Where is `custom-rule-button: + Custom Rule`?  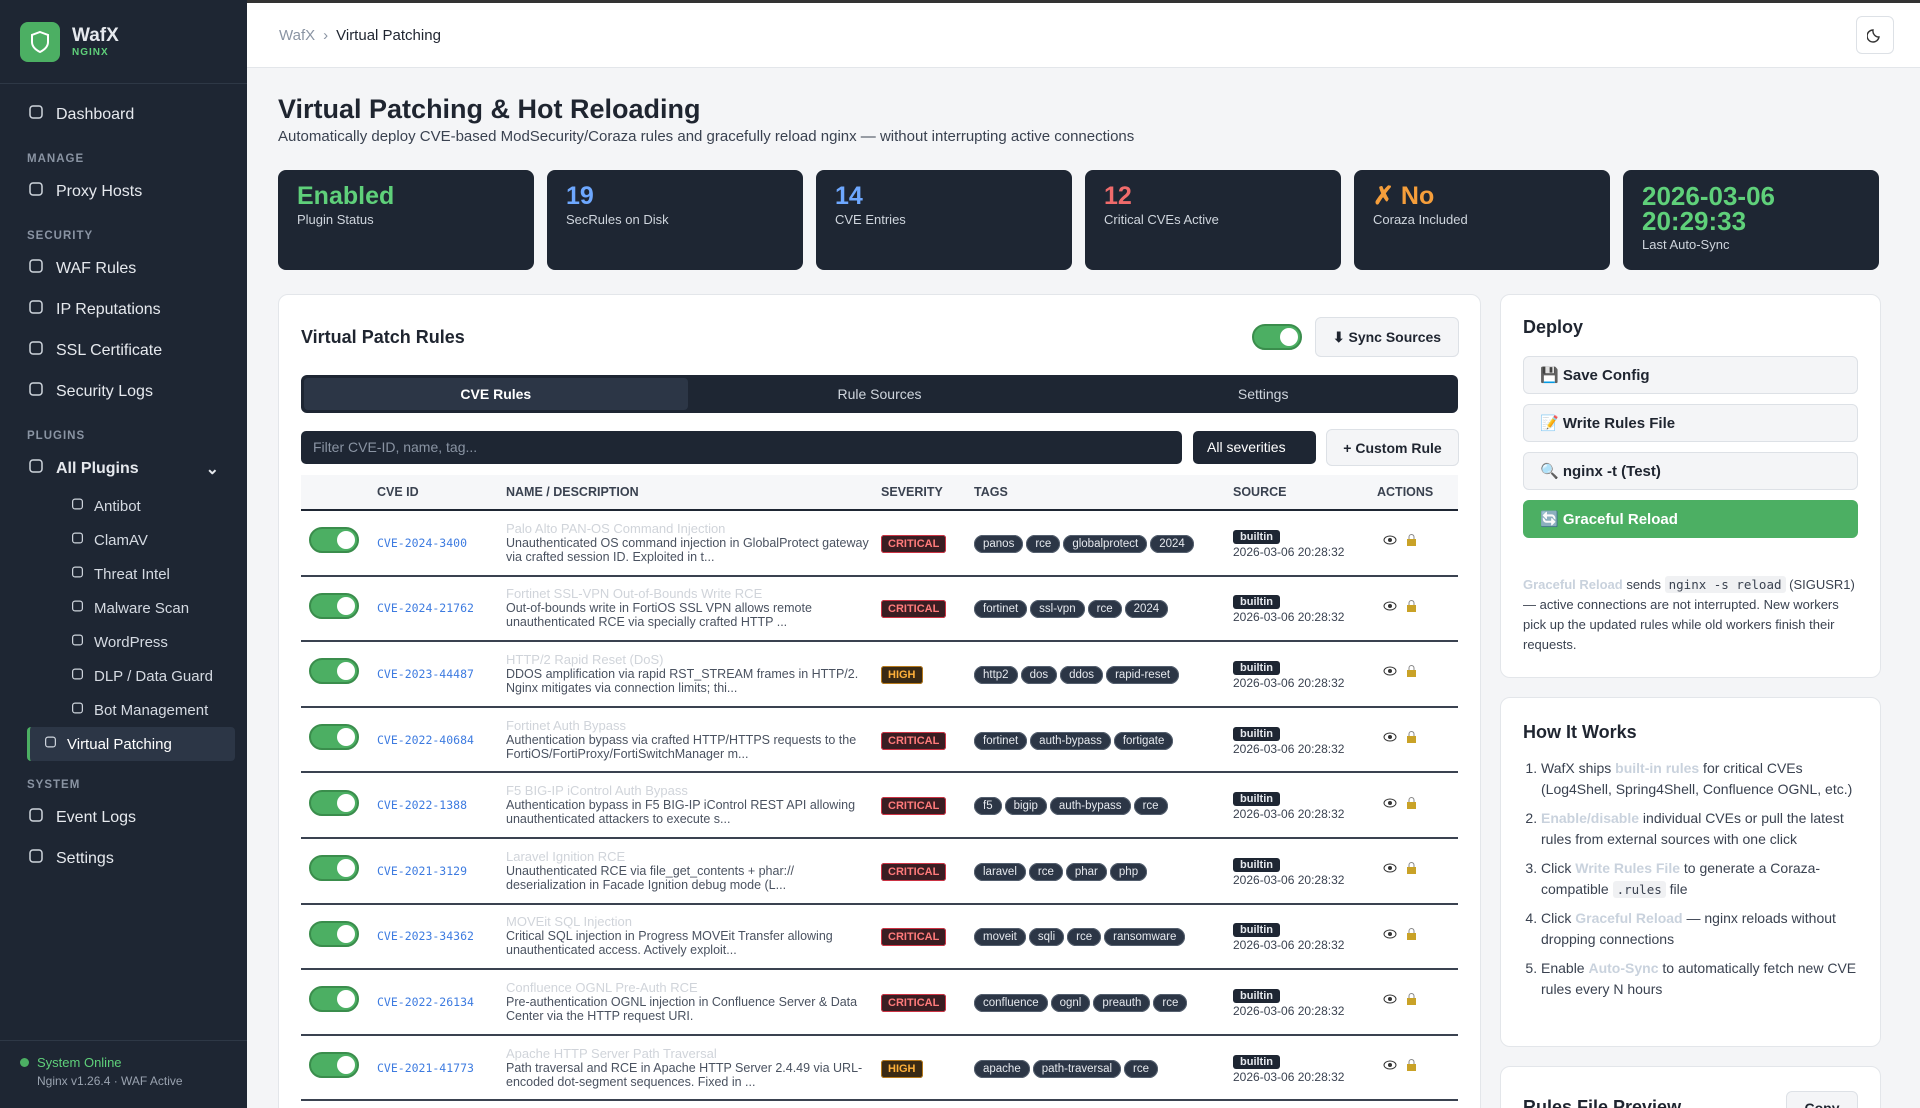 custom-rule-button: + Custom Rule is located at coordinates (1392, 447).